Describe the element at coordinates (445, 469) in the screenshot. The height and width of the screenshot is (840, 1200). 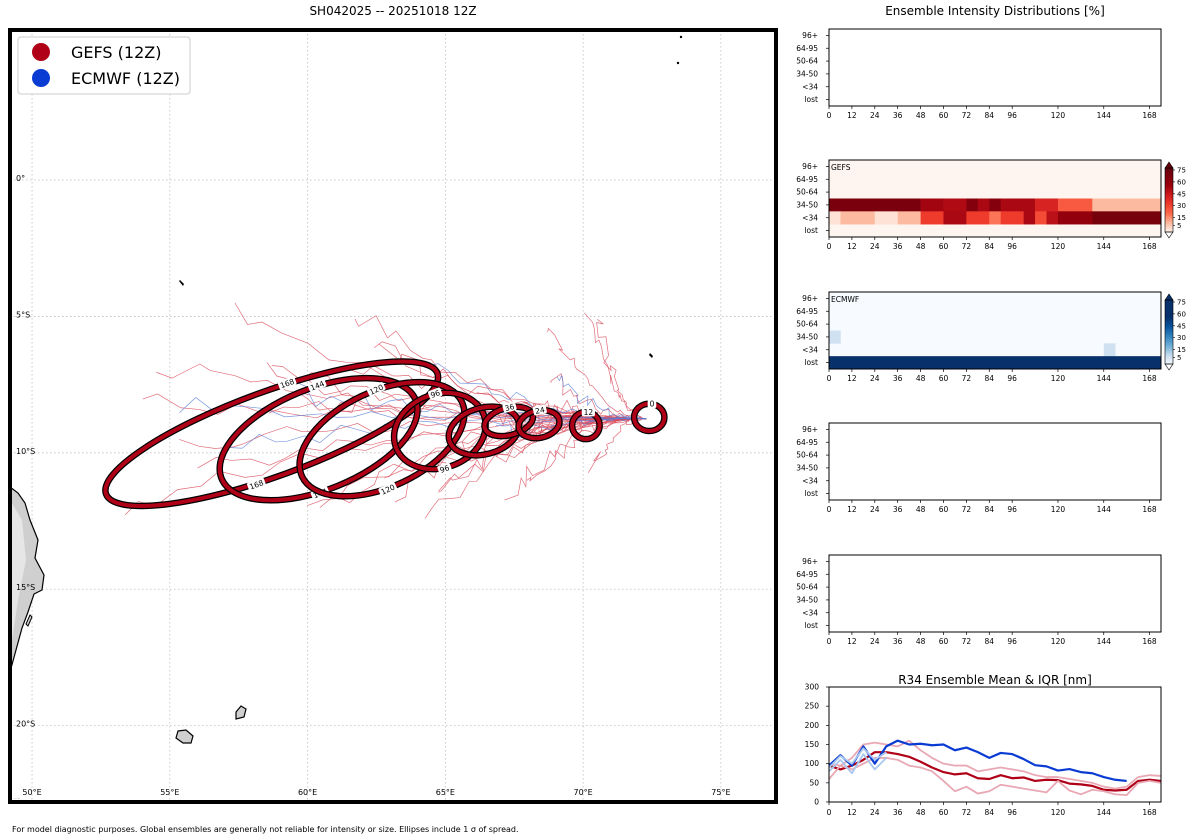
I see `ellipse-label: 96` at that location.